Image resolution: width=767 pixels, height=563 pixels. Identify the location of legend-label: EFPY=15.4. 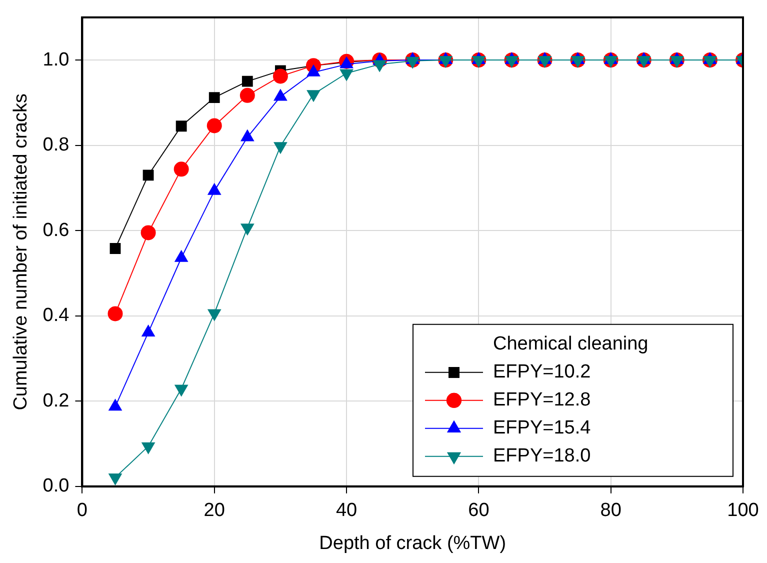
(542, 428).